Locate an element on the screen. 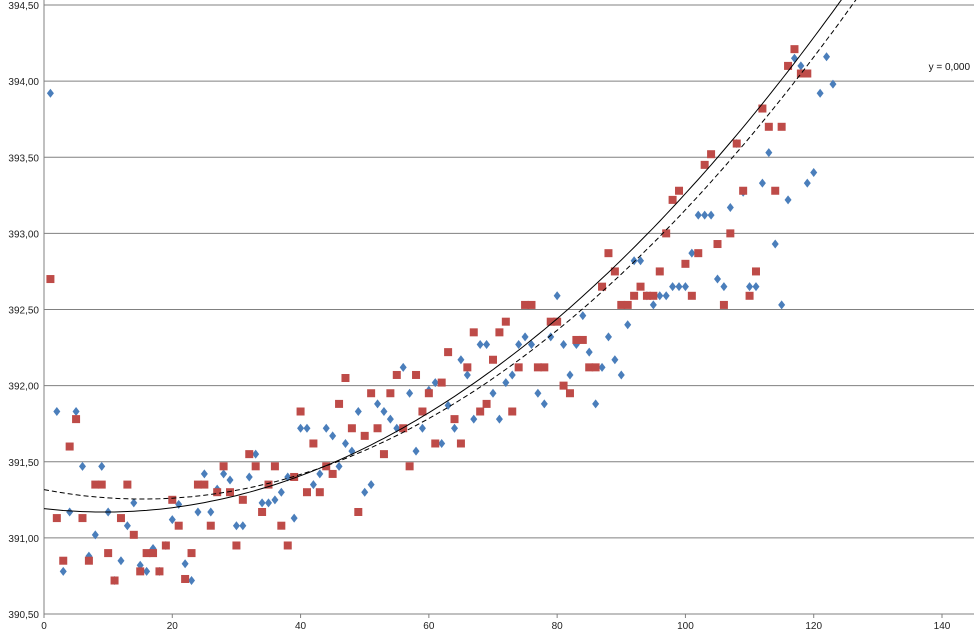  y-tick-label: 391,50 is located at coordinates (23, 463).